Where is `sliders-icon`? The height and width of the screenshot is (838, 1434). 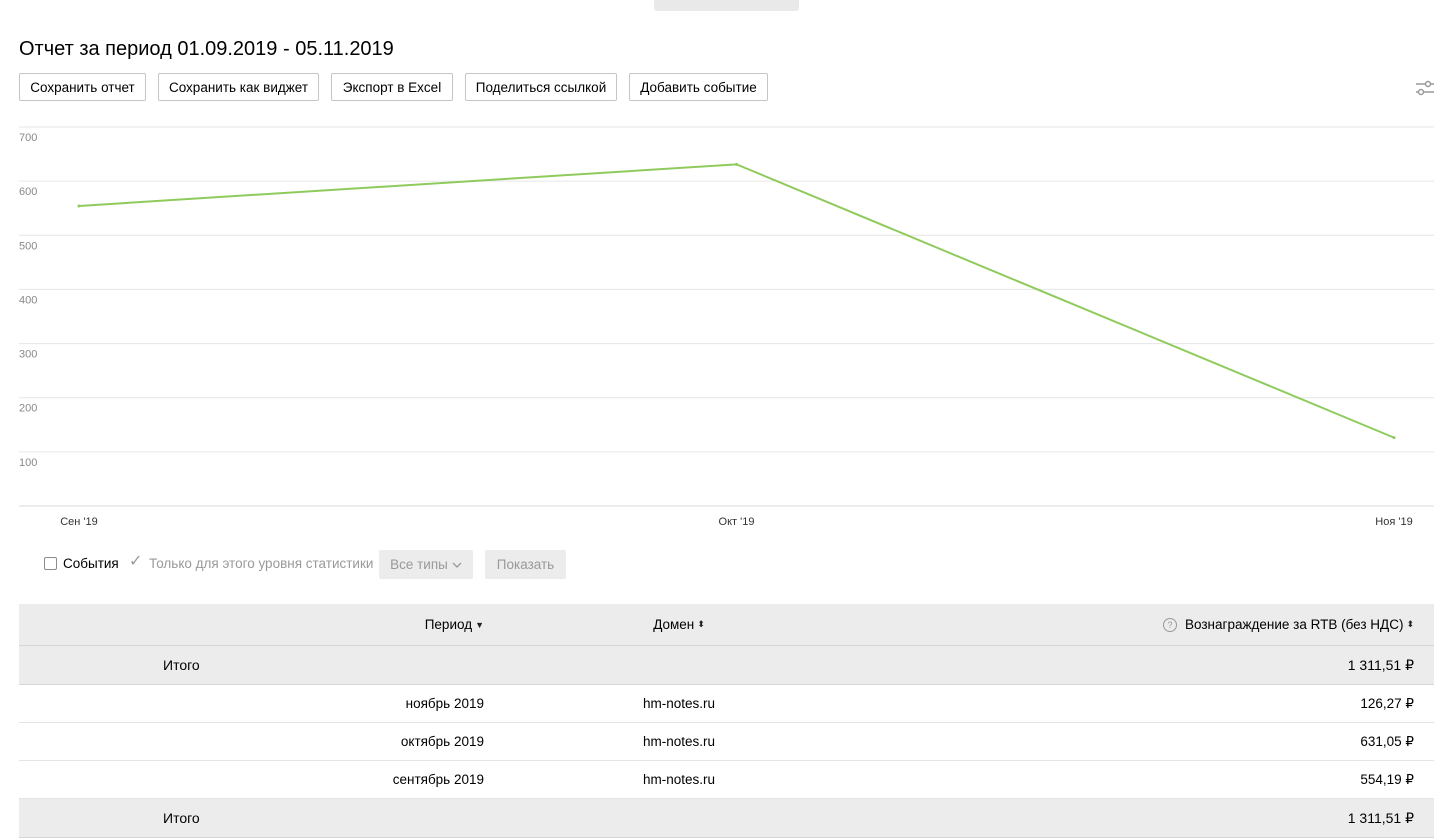
sliders-icon is located at coordinates (1425, 88).